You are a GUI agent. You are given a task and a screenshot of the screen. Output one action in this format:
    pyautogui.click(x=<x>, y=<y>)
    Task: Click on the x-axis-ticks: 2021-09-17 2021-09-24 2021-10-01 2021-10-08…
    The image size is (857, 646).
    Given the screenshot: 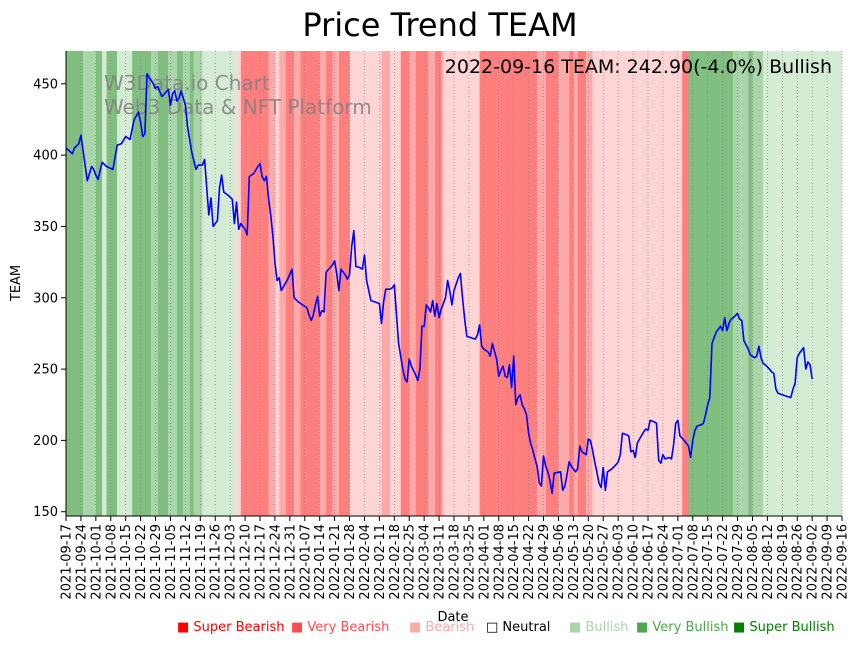 What is the action you would take?
    pyautogui.click(x=455, y=558)
    